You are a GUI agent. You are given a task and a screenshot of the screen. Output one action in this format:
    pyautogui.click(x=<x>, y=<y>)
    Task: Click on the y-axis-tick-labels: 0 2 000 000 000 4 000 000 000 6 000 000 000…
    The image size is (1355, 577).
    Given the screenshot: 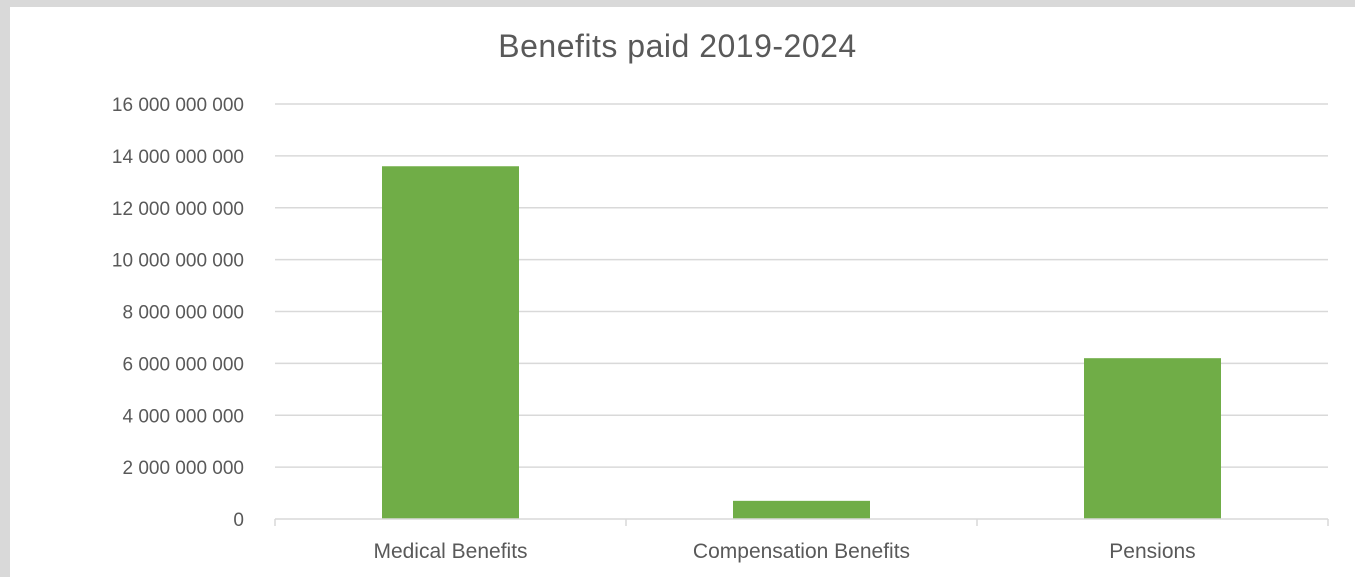 What is the action you would take?
    pyautogui.click(x=178, y=313)
    